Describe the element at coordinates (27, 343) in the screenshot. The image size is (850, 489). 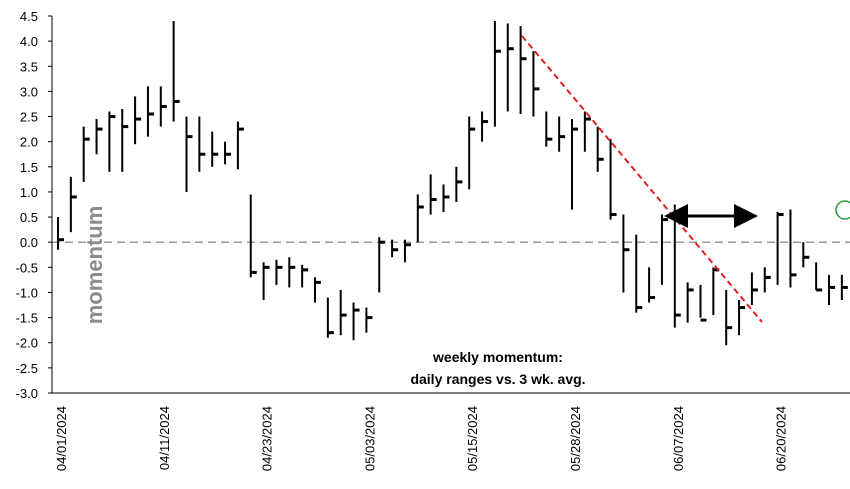
I see `y-tick-label: -2.0` at that location.